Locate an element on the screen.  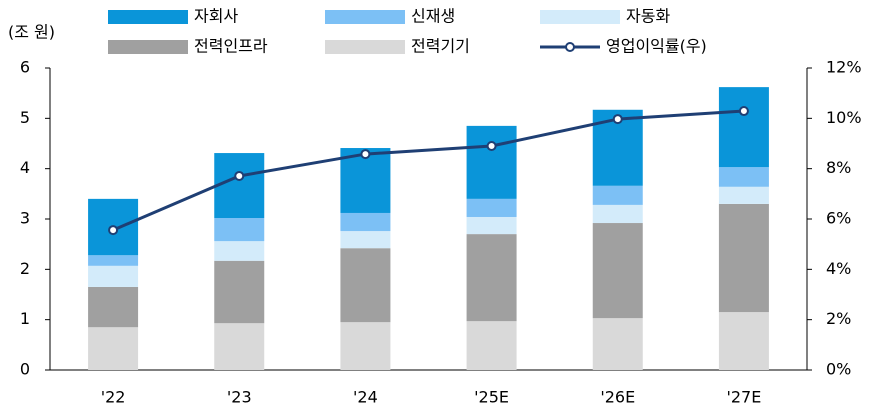
legend-label: 전력기기 is located at coordinates (440, 46).